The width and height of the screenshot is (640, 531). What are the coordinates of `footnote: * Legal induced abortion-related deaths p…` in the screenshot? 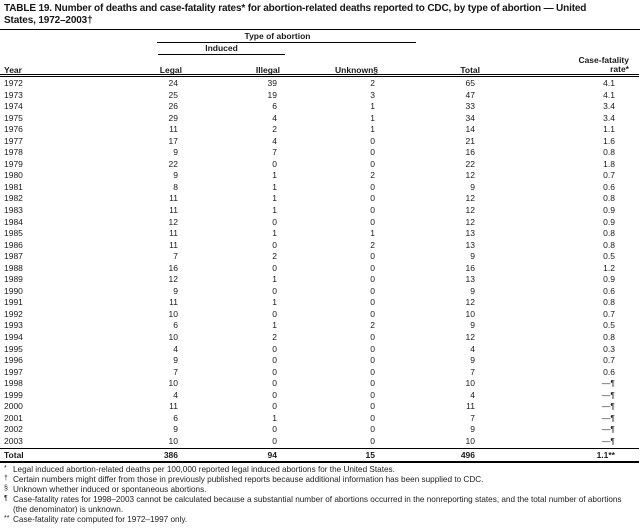 It's located at (320, 470).